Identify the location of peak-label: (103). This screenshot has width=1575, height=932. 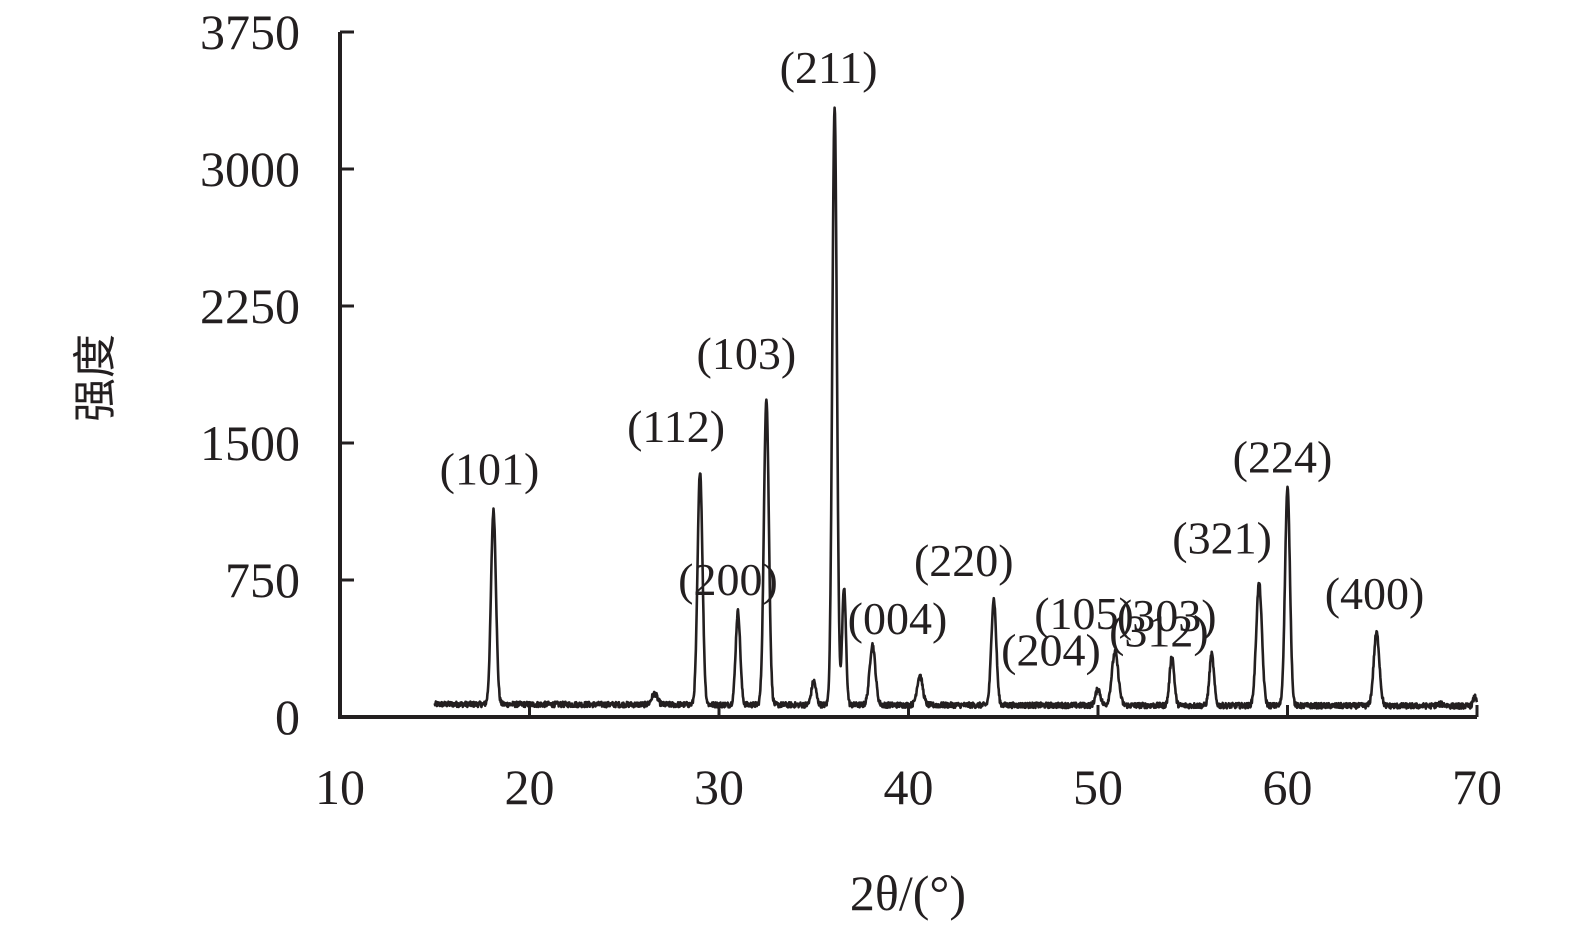
(747, 353).